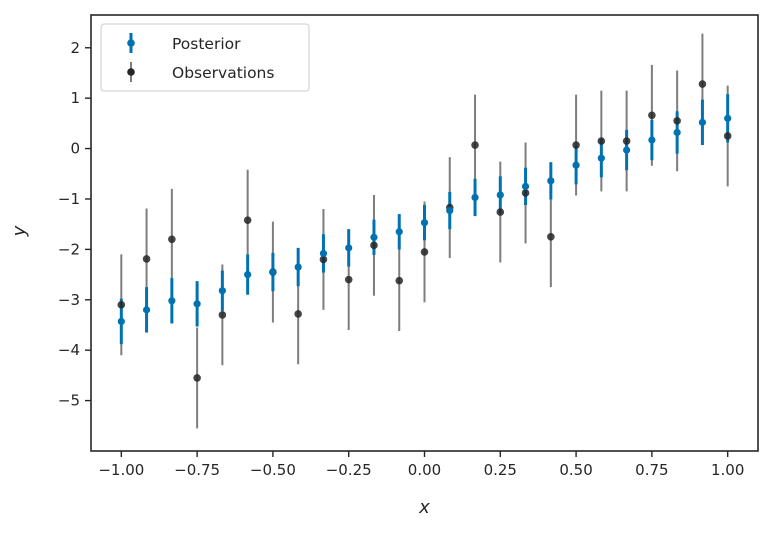 Image resolution: width=773 pixels, height=533 pixels. I want to click on y-tick-label: 1, so click(75, 98).